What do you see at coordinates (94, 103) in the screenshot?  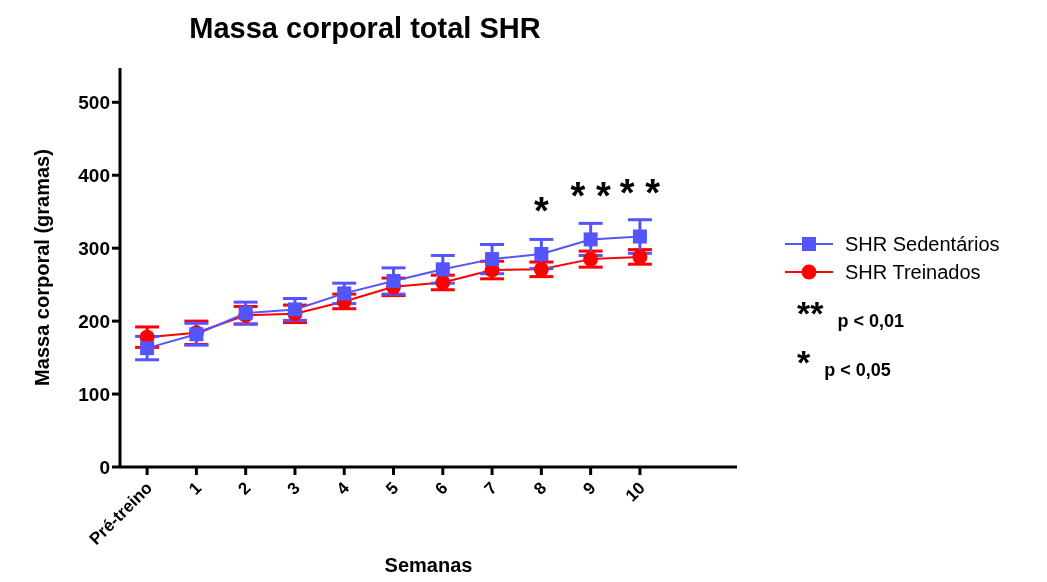 I see `y-tick-label: 500` at bounding box center [94, 103].